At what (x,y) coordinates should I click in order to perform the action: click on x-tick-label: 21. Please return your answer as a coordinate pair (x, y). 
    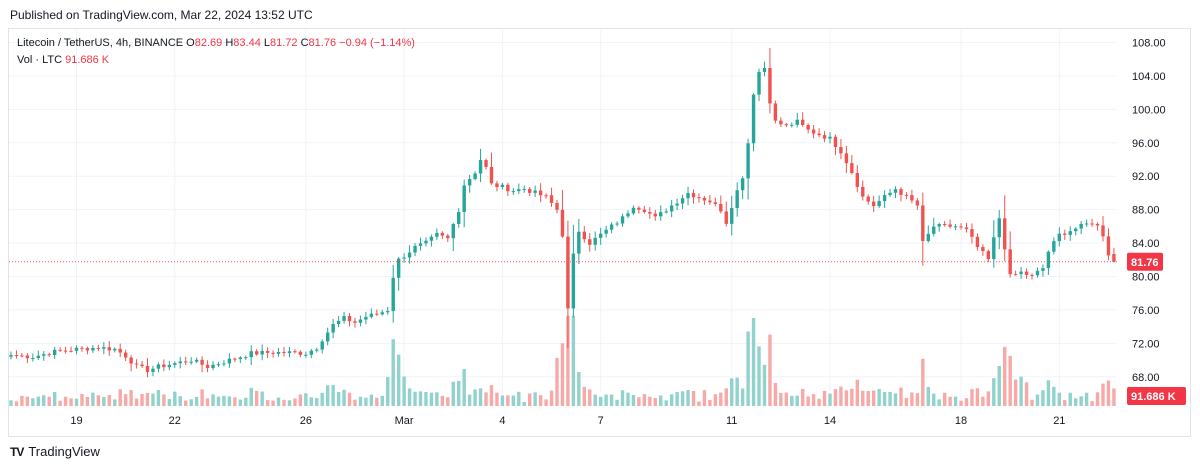
    Looking at the image, I should click on (1059, 421).